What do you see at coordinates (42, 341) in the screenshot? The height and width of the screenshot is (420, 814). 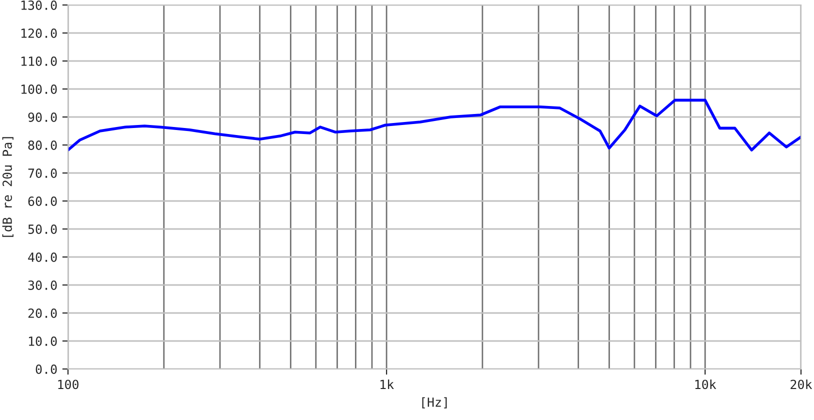 I see `y-tick-label: 10.0` at bounding box center [42, 341].